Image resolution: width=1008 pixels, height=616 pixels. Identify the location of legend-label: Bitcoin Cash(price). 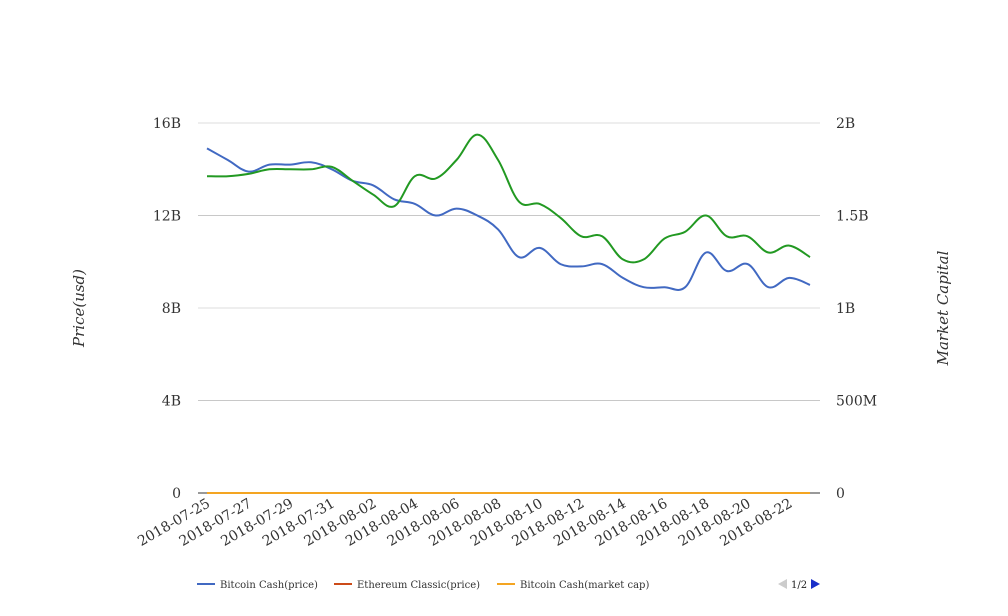
(269, 585).